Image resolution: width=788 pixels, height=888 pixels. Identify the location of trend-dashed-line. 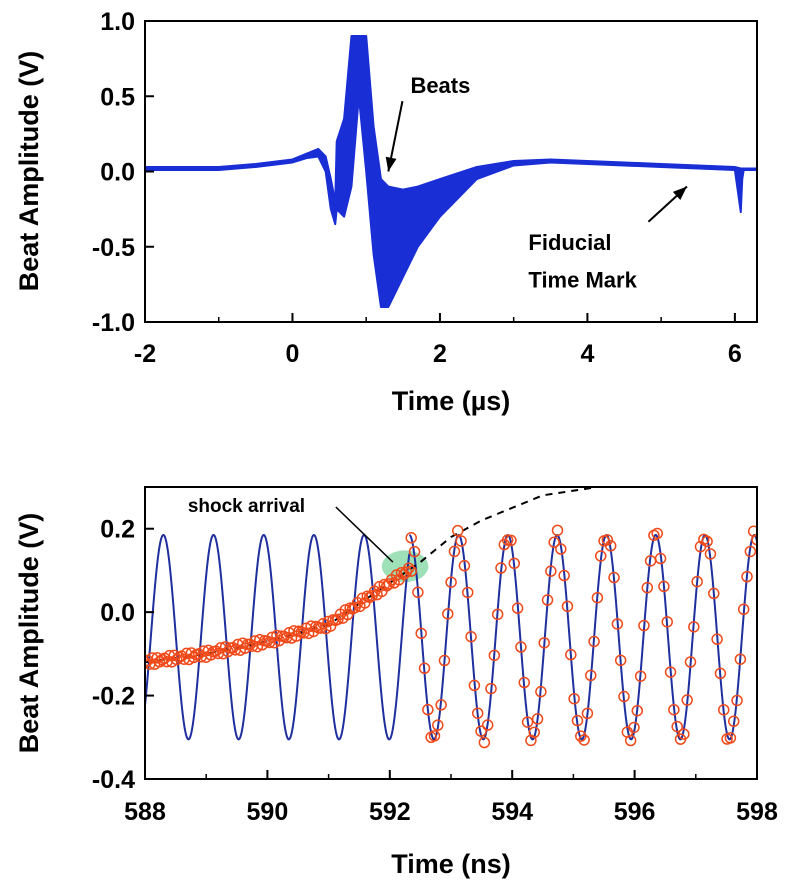
(372, 575).